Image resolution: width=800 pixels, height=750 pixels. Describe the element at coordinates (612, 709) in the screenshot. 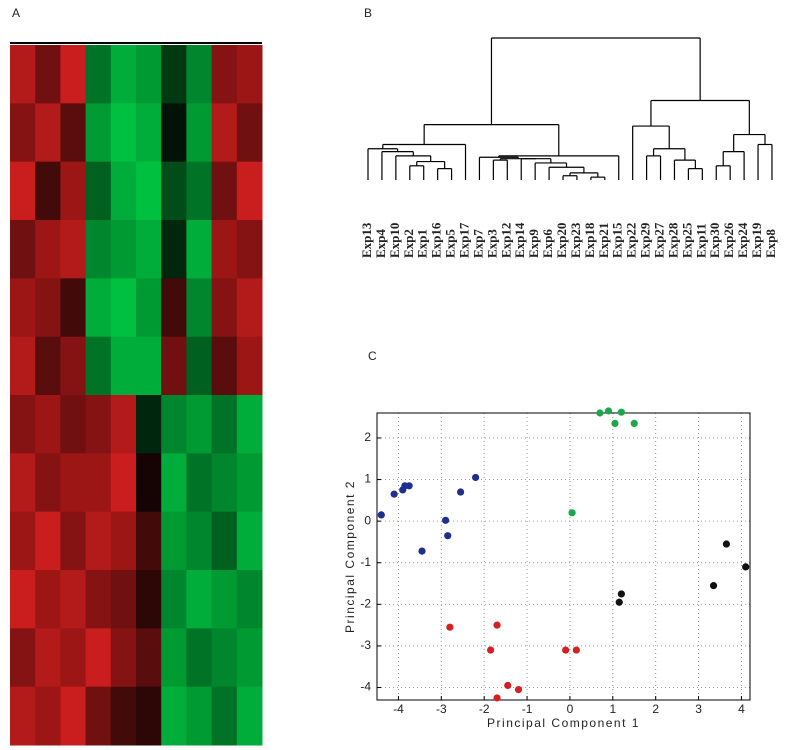

I see `x-tick-label: 1` at that location.